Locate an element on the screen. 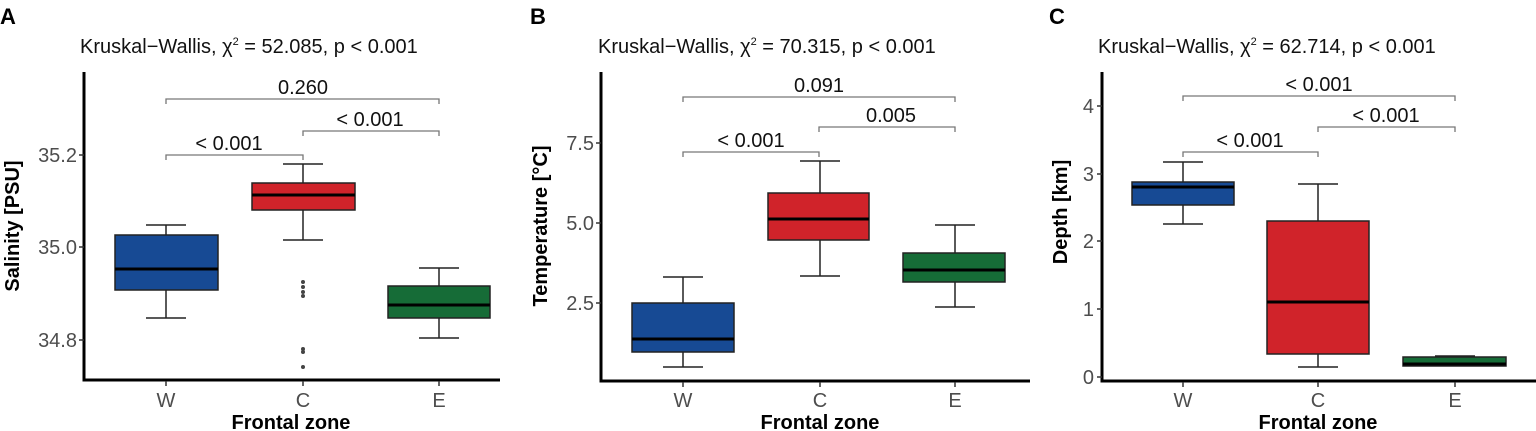 Image resolution: width=1536 pixels, height=431 pixels. panel-letter: A is located at coordinates (8, 16).